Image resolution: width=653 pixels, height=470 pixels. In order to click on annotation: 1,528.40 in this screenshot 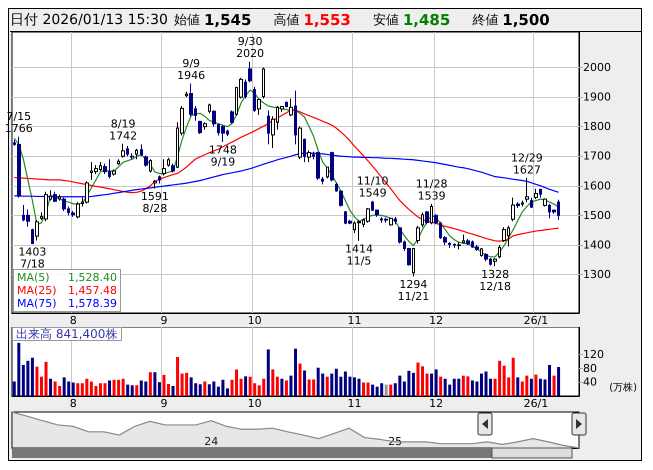, I will do `click(92, 277)`.